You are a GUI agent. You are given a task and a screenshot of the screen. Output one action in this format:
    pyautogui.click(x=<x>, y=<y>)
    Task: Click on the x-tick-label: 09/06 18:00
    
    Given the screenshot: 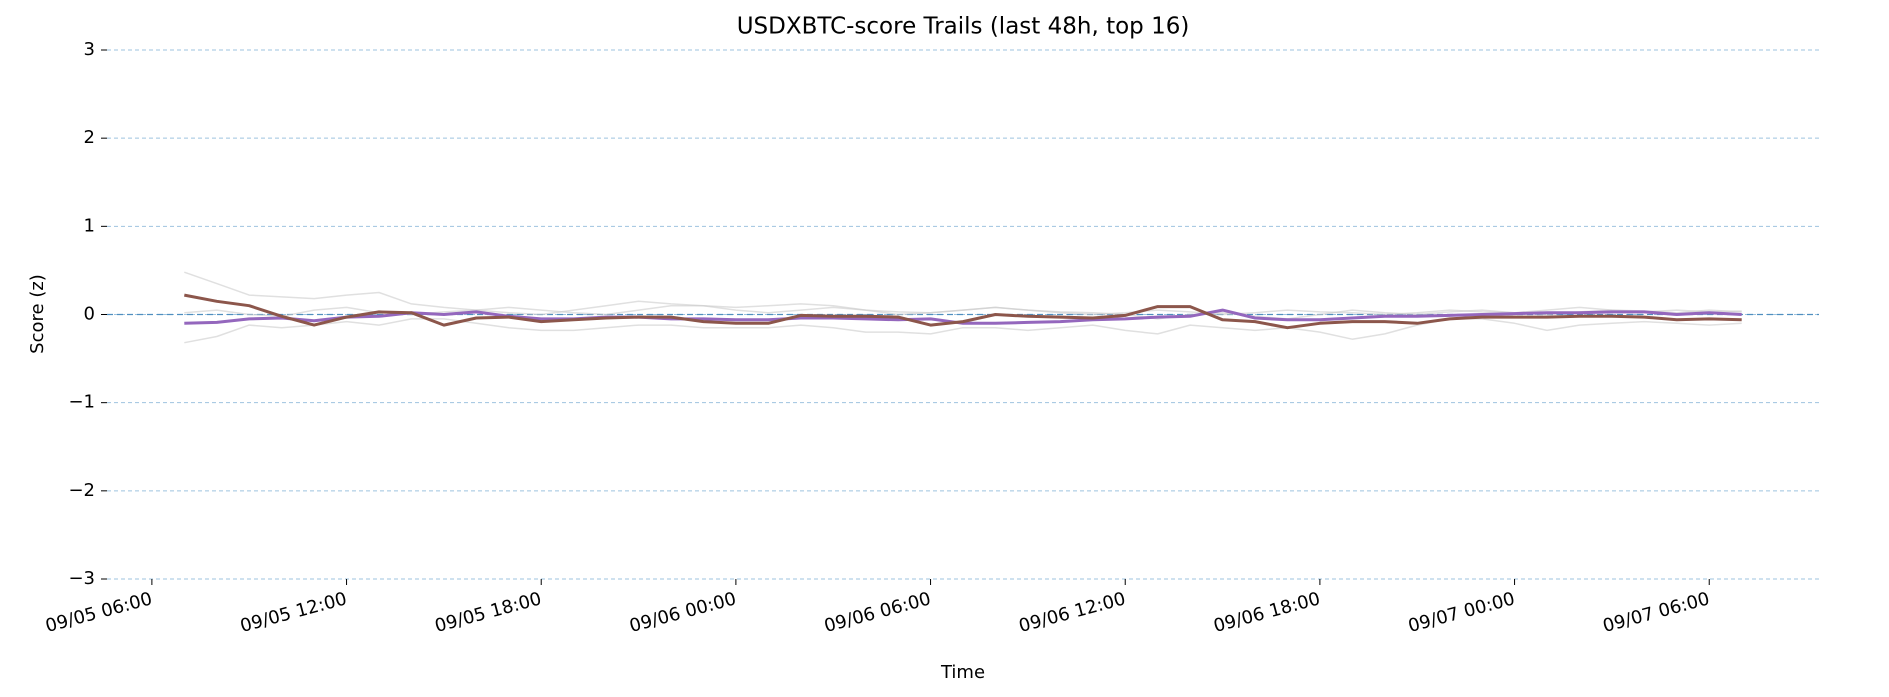 What is the action you would take?
    pyautogui.click(x=1266, y=612)
    